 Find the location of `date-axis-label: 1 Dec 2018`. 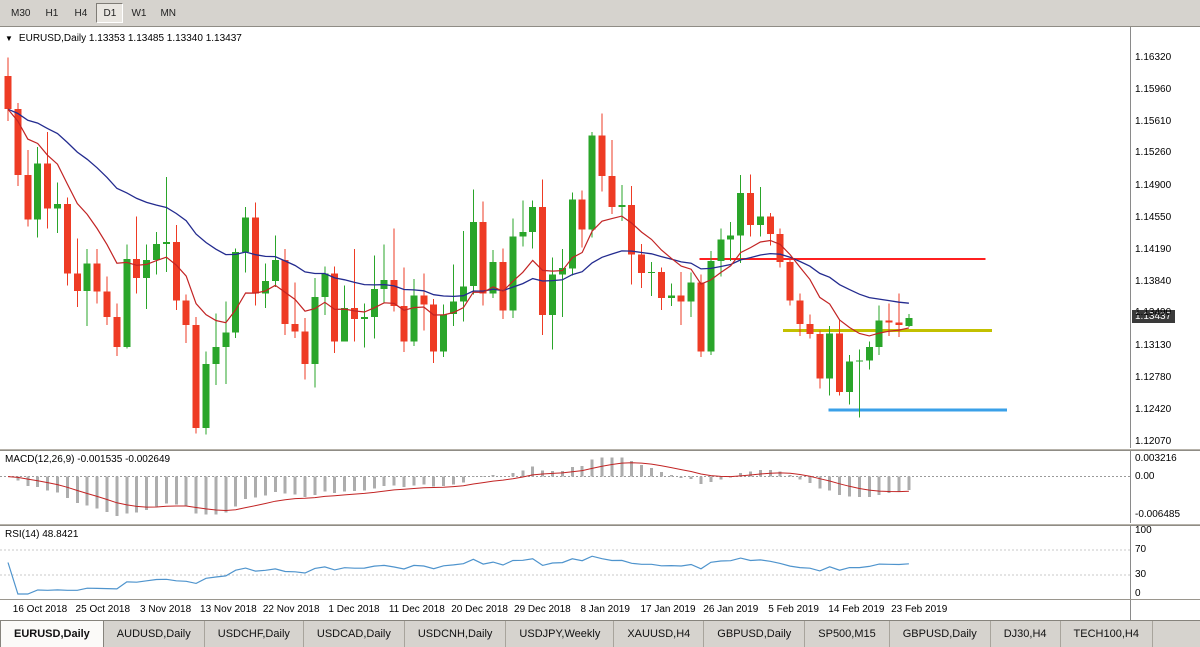

date-axis-label: 1 Dec 2018 is located at coordinates (354, 609).